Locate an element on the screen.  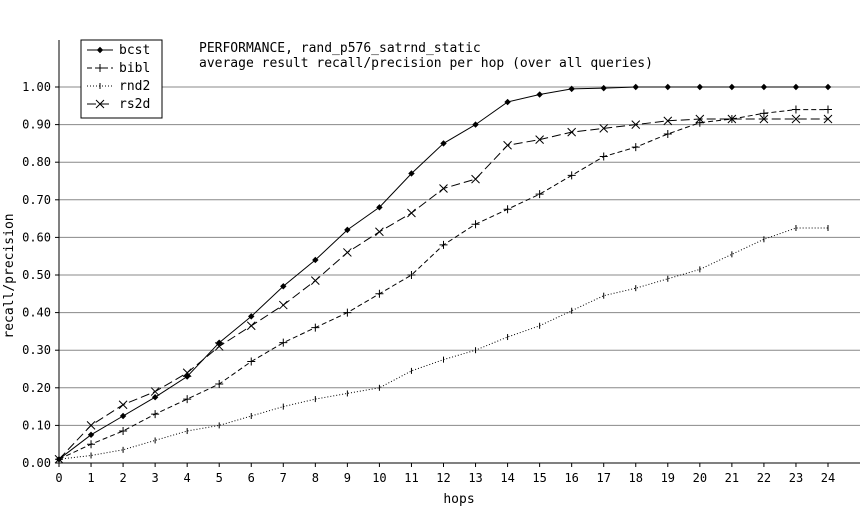
x-tick-label: 15 is located at coordinates (539, 478).